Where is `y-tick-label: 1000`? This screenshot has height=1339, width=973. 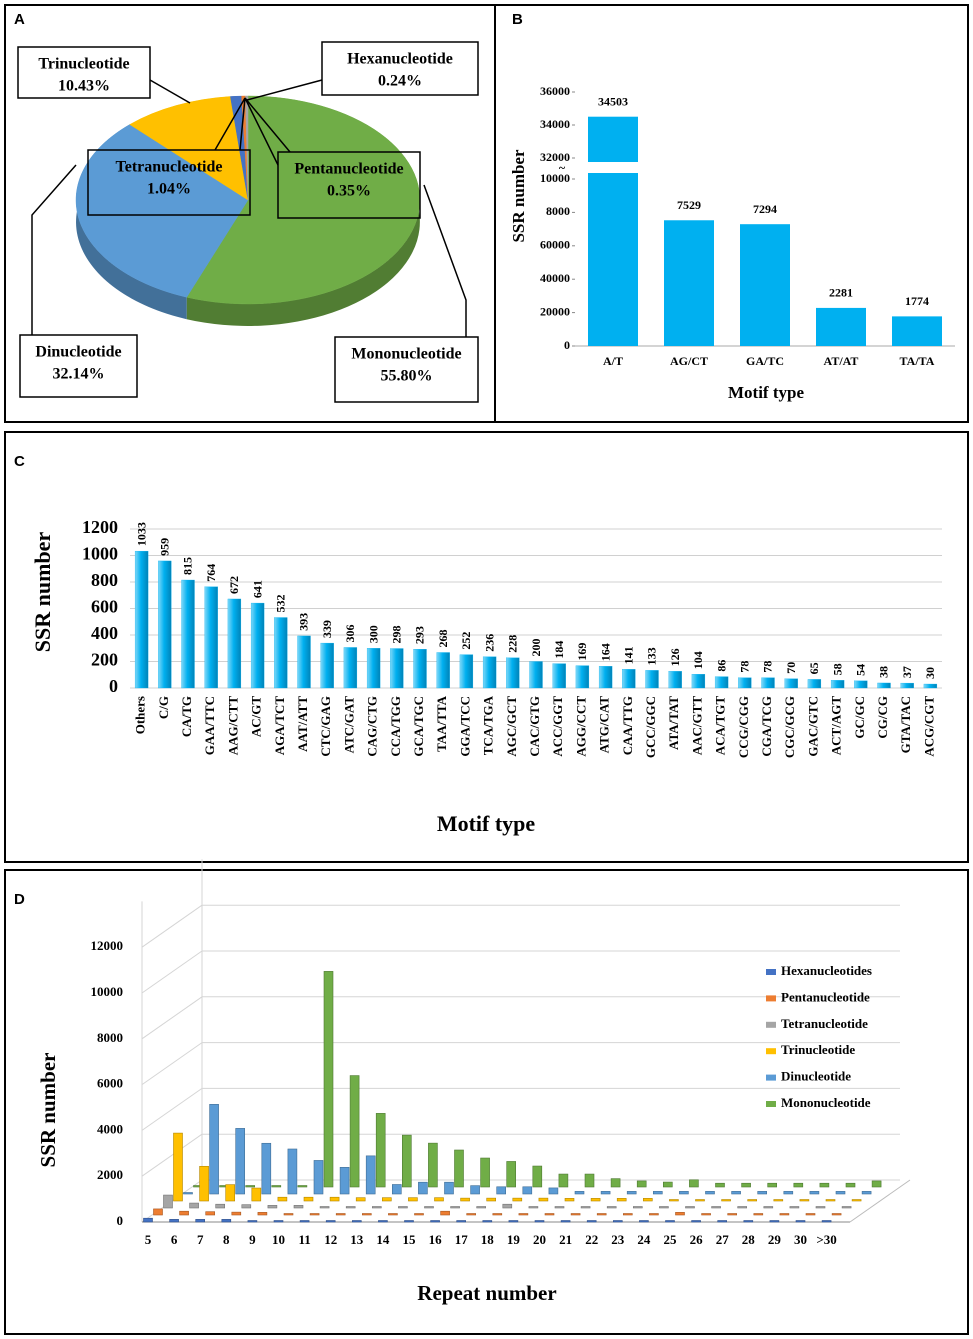 y-tick-label: 1000 is located at coordinates (100, 554).